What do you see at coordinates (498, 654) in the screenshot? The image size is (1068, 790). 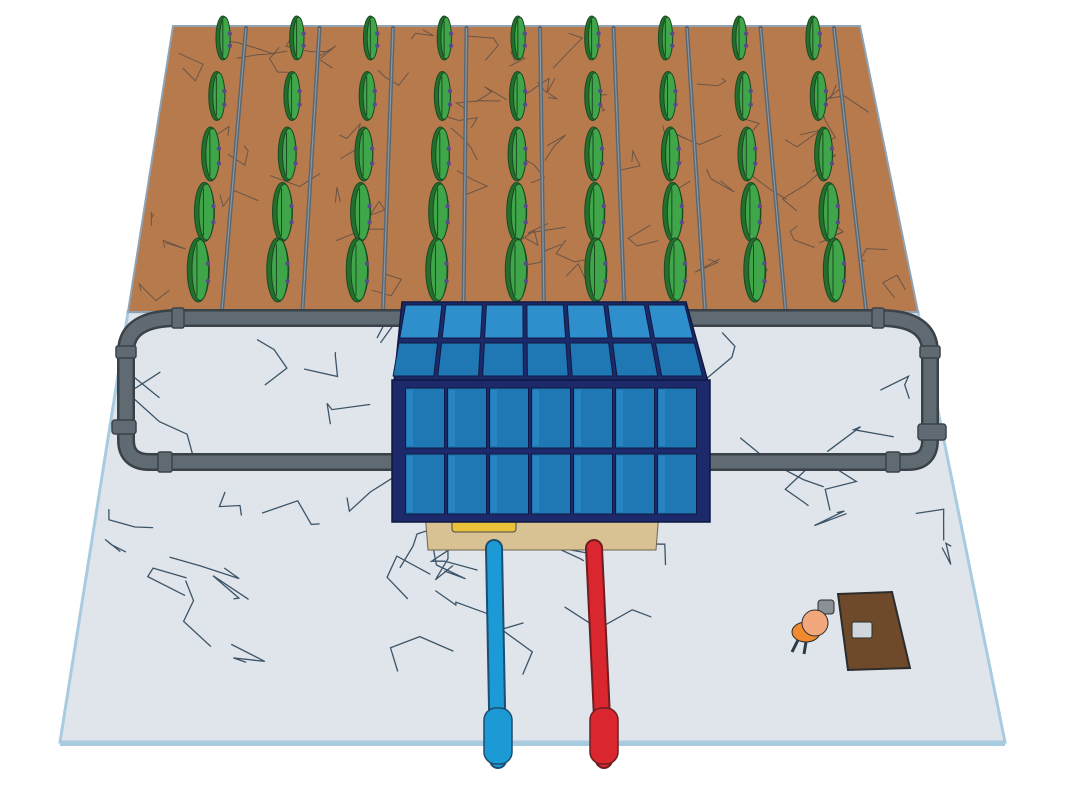 I see `blue-pipe` at bounding box center [498, 654].